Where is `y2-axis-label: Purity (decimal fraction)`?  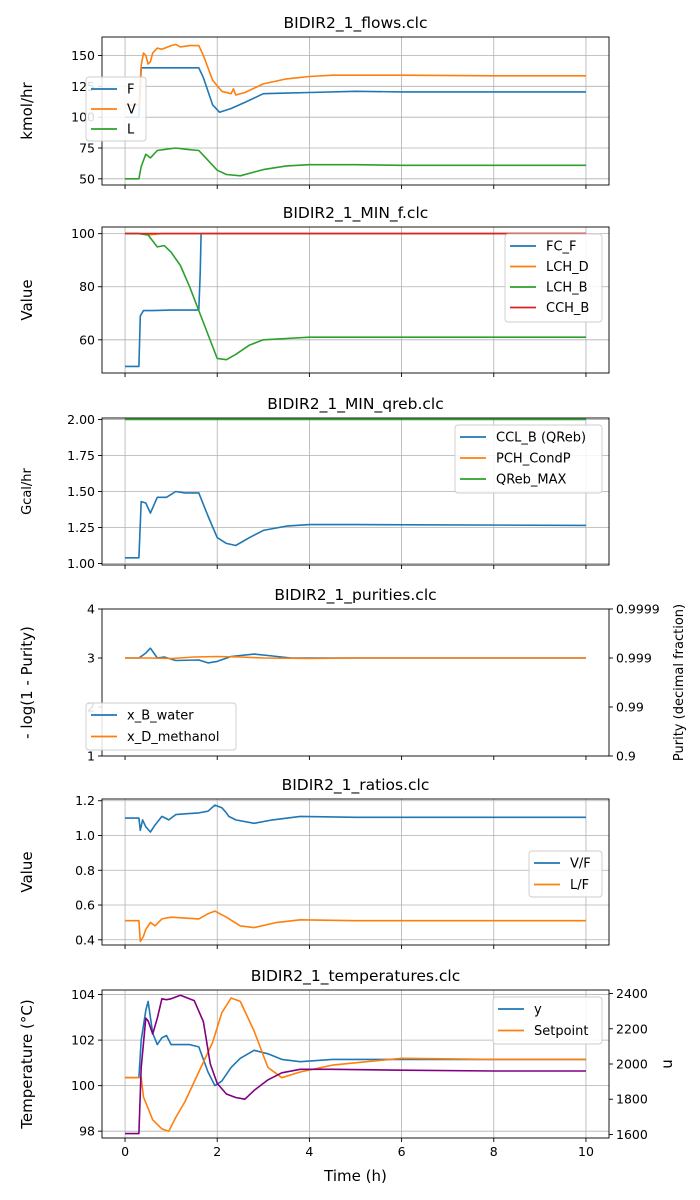 y2-axis-label: Purity (decimal fraction) is located at coordinates (679, 682).